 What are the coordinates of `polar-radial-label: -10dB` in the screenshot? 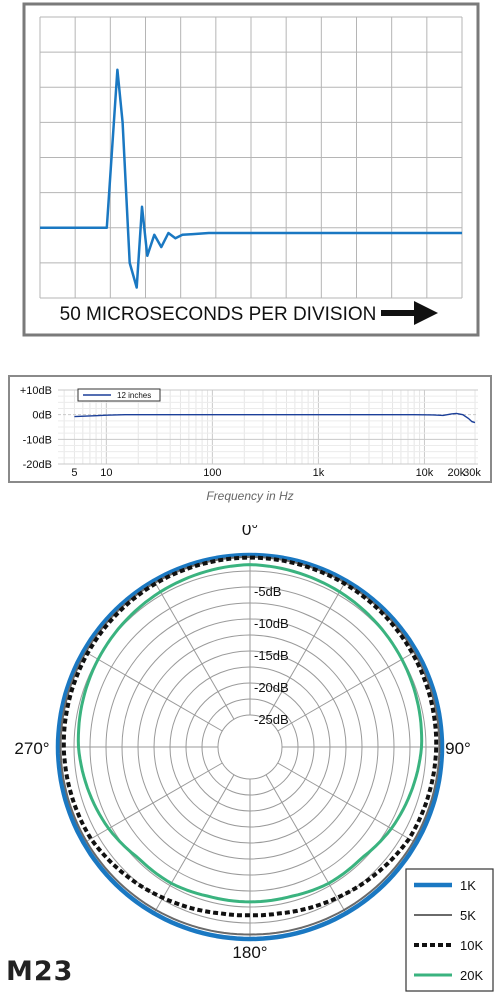 It's located at (271, 623).